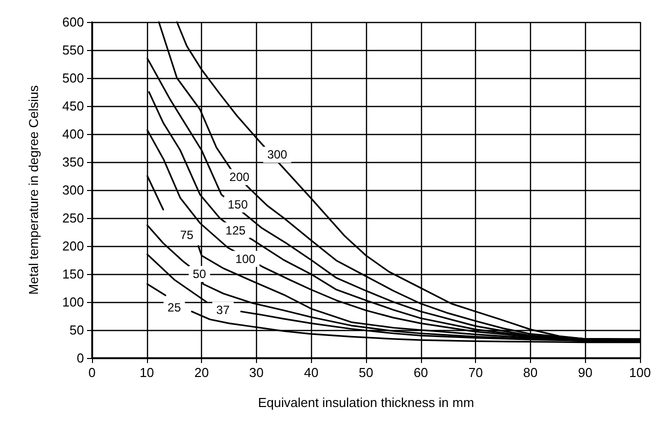  What do you see at coordinates (147, 372) in the screenshot?
I see `x-tick-label: 10` at bounding box center [147, 372].